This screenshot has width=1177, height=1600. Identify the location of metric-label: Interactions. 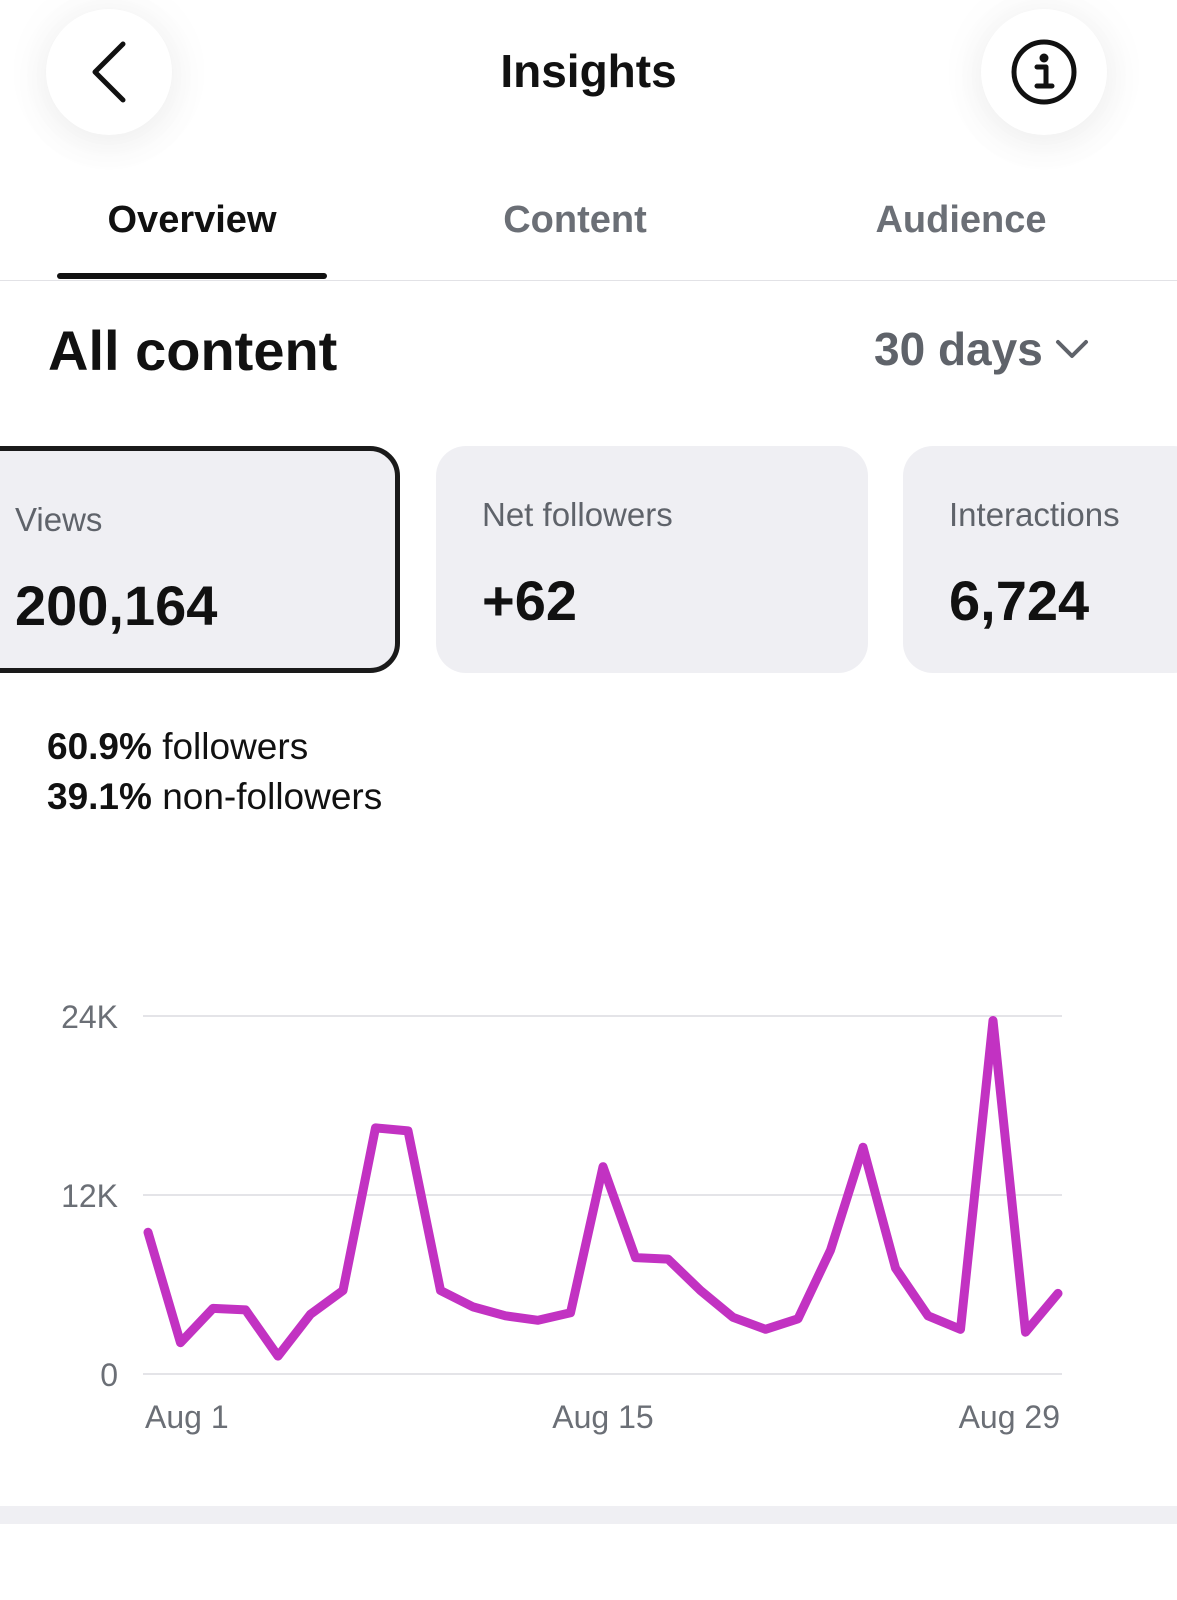
(1034, 514).